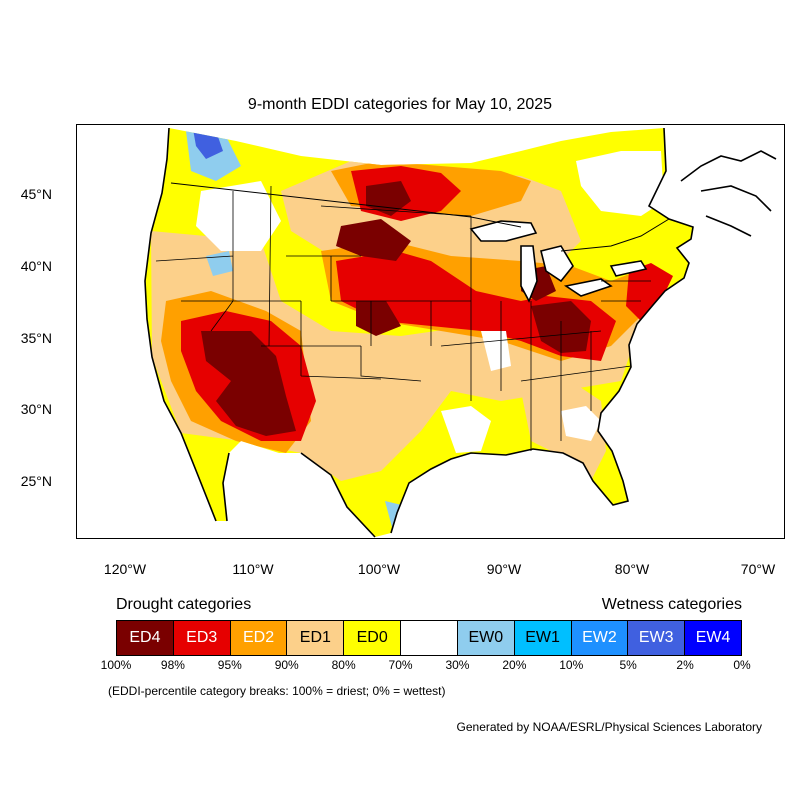 The image size is (800, 800). What do you see at coordinates (543, 638) in the screenshot?
I see `legend-swatch-ew1: EW1` at bounding box center [543, 638].